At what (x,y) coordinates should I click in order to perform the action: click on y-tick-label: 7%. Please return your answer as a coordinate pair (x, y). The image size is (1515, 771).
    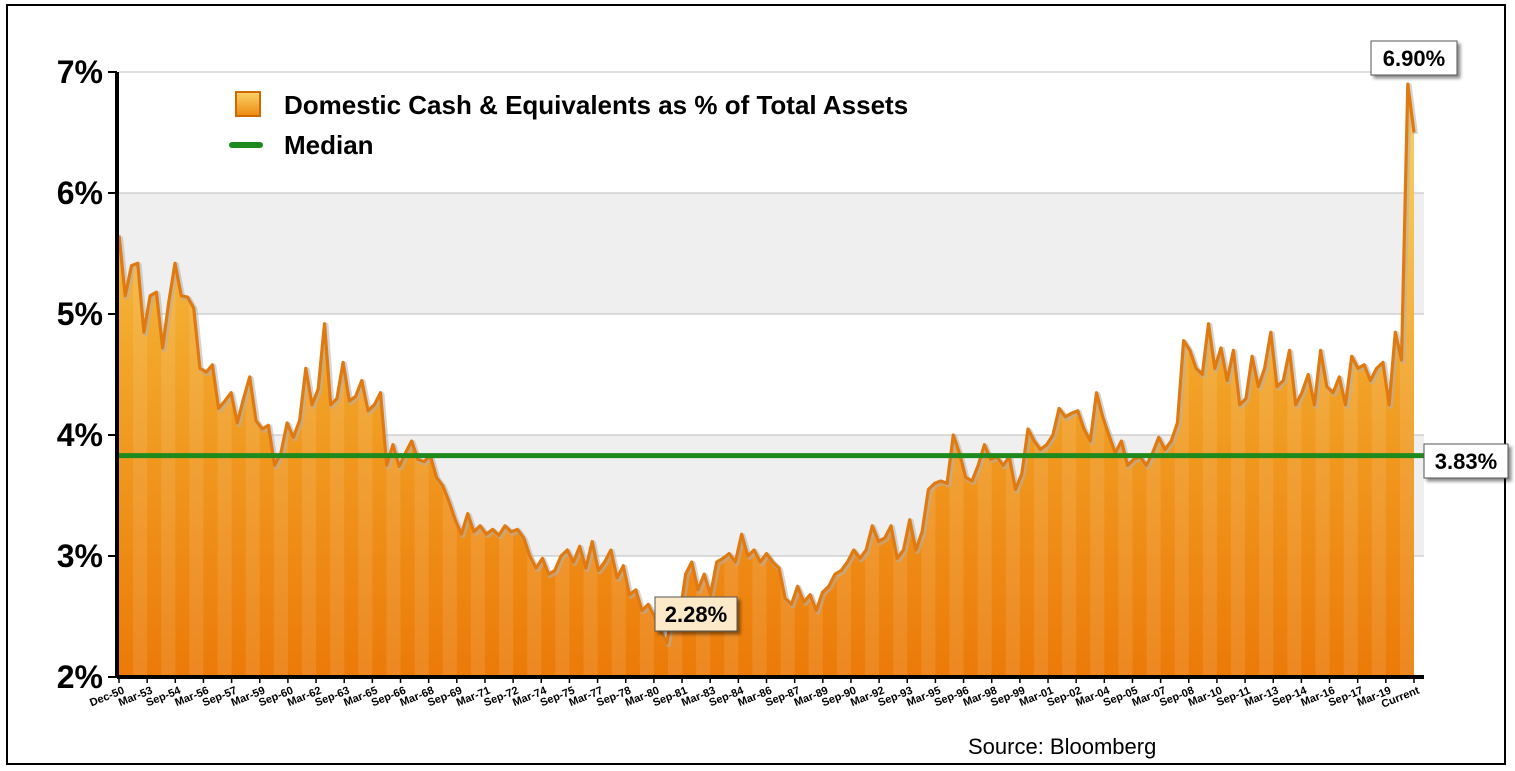
    Looking at the image, I should click on (80, 72).